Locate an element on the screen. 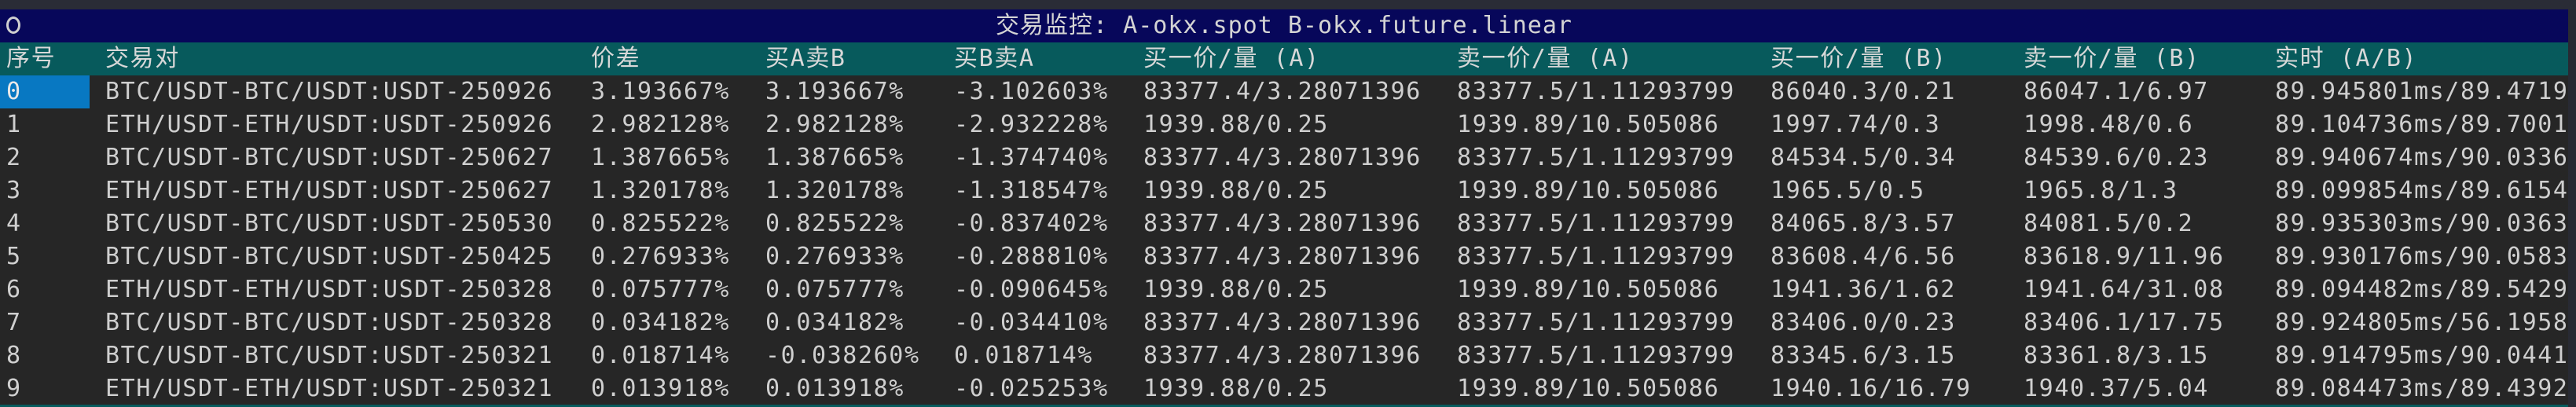 Image resolution: width=2576 pixels, height=407 pixels. cell-ask-b: 1940.37/5.04 is located at coordinates (2116, 388).